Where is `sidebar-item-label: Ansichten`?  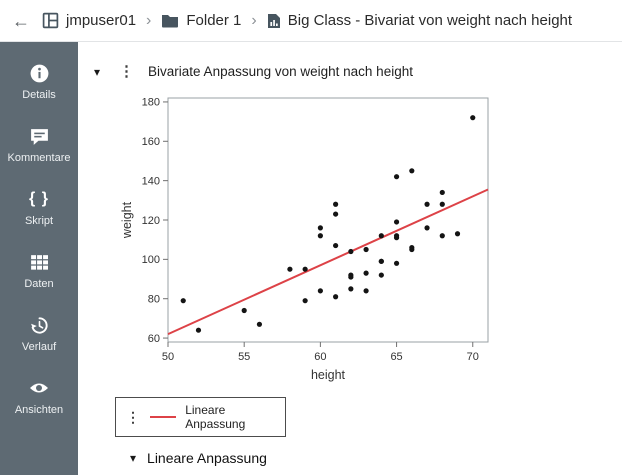
sidebar-item-label: Ansichten is located at coordinates (39, 410).